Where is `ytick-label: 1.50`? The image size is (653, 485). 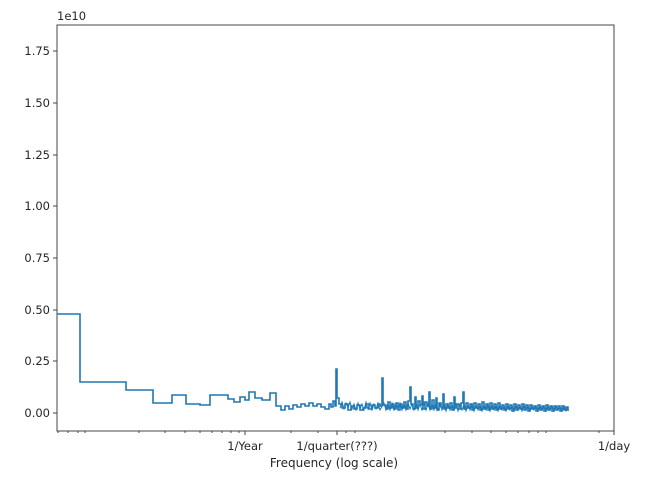
ytick-label: 1.50 is located at coordinates (37, 103).